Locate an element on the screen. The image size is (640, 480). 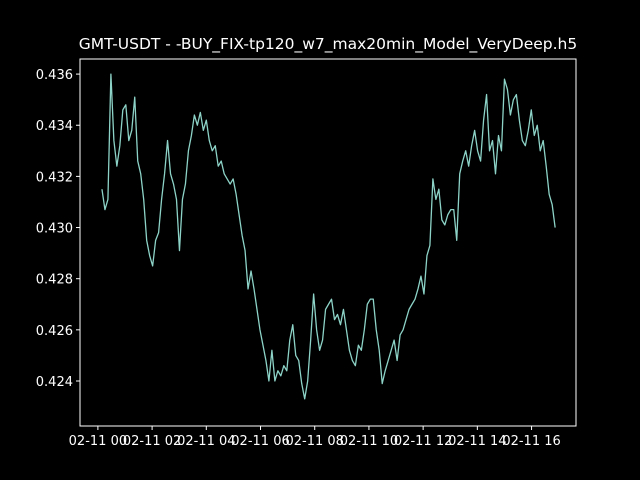
y-tick-label: 0.436 is located at coordinates (54, 75).